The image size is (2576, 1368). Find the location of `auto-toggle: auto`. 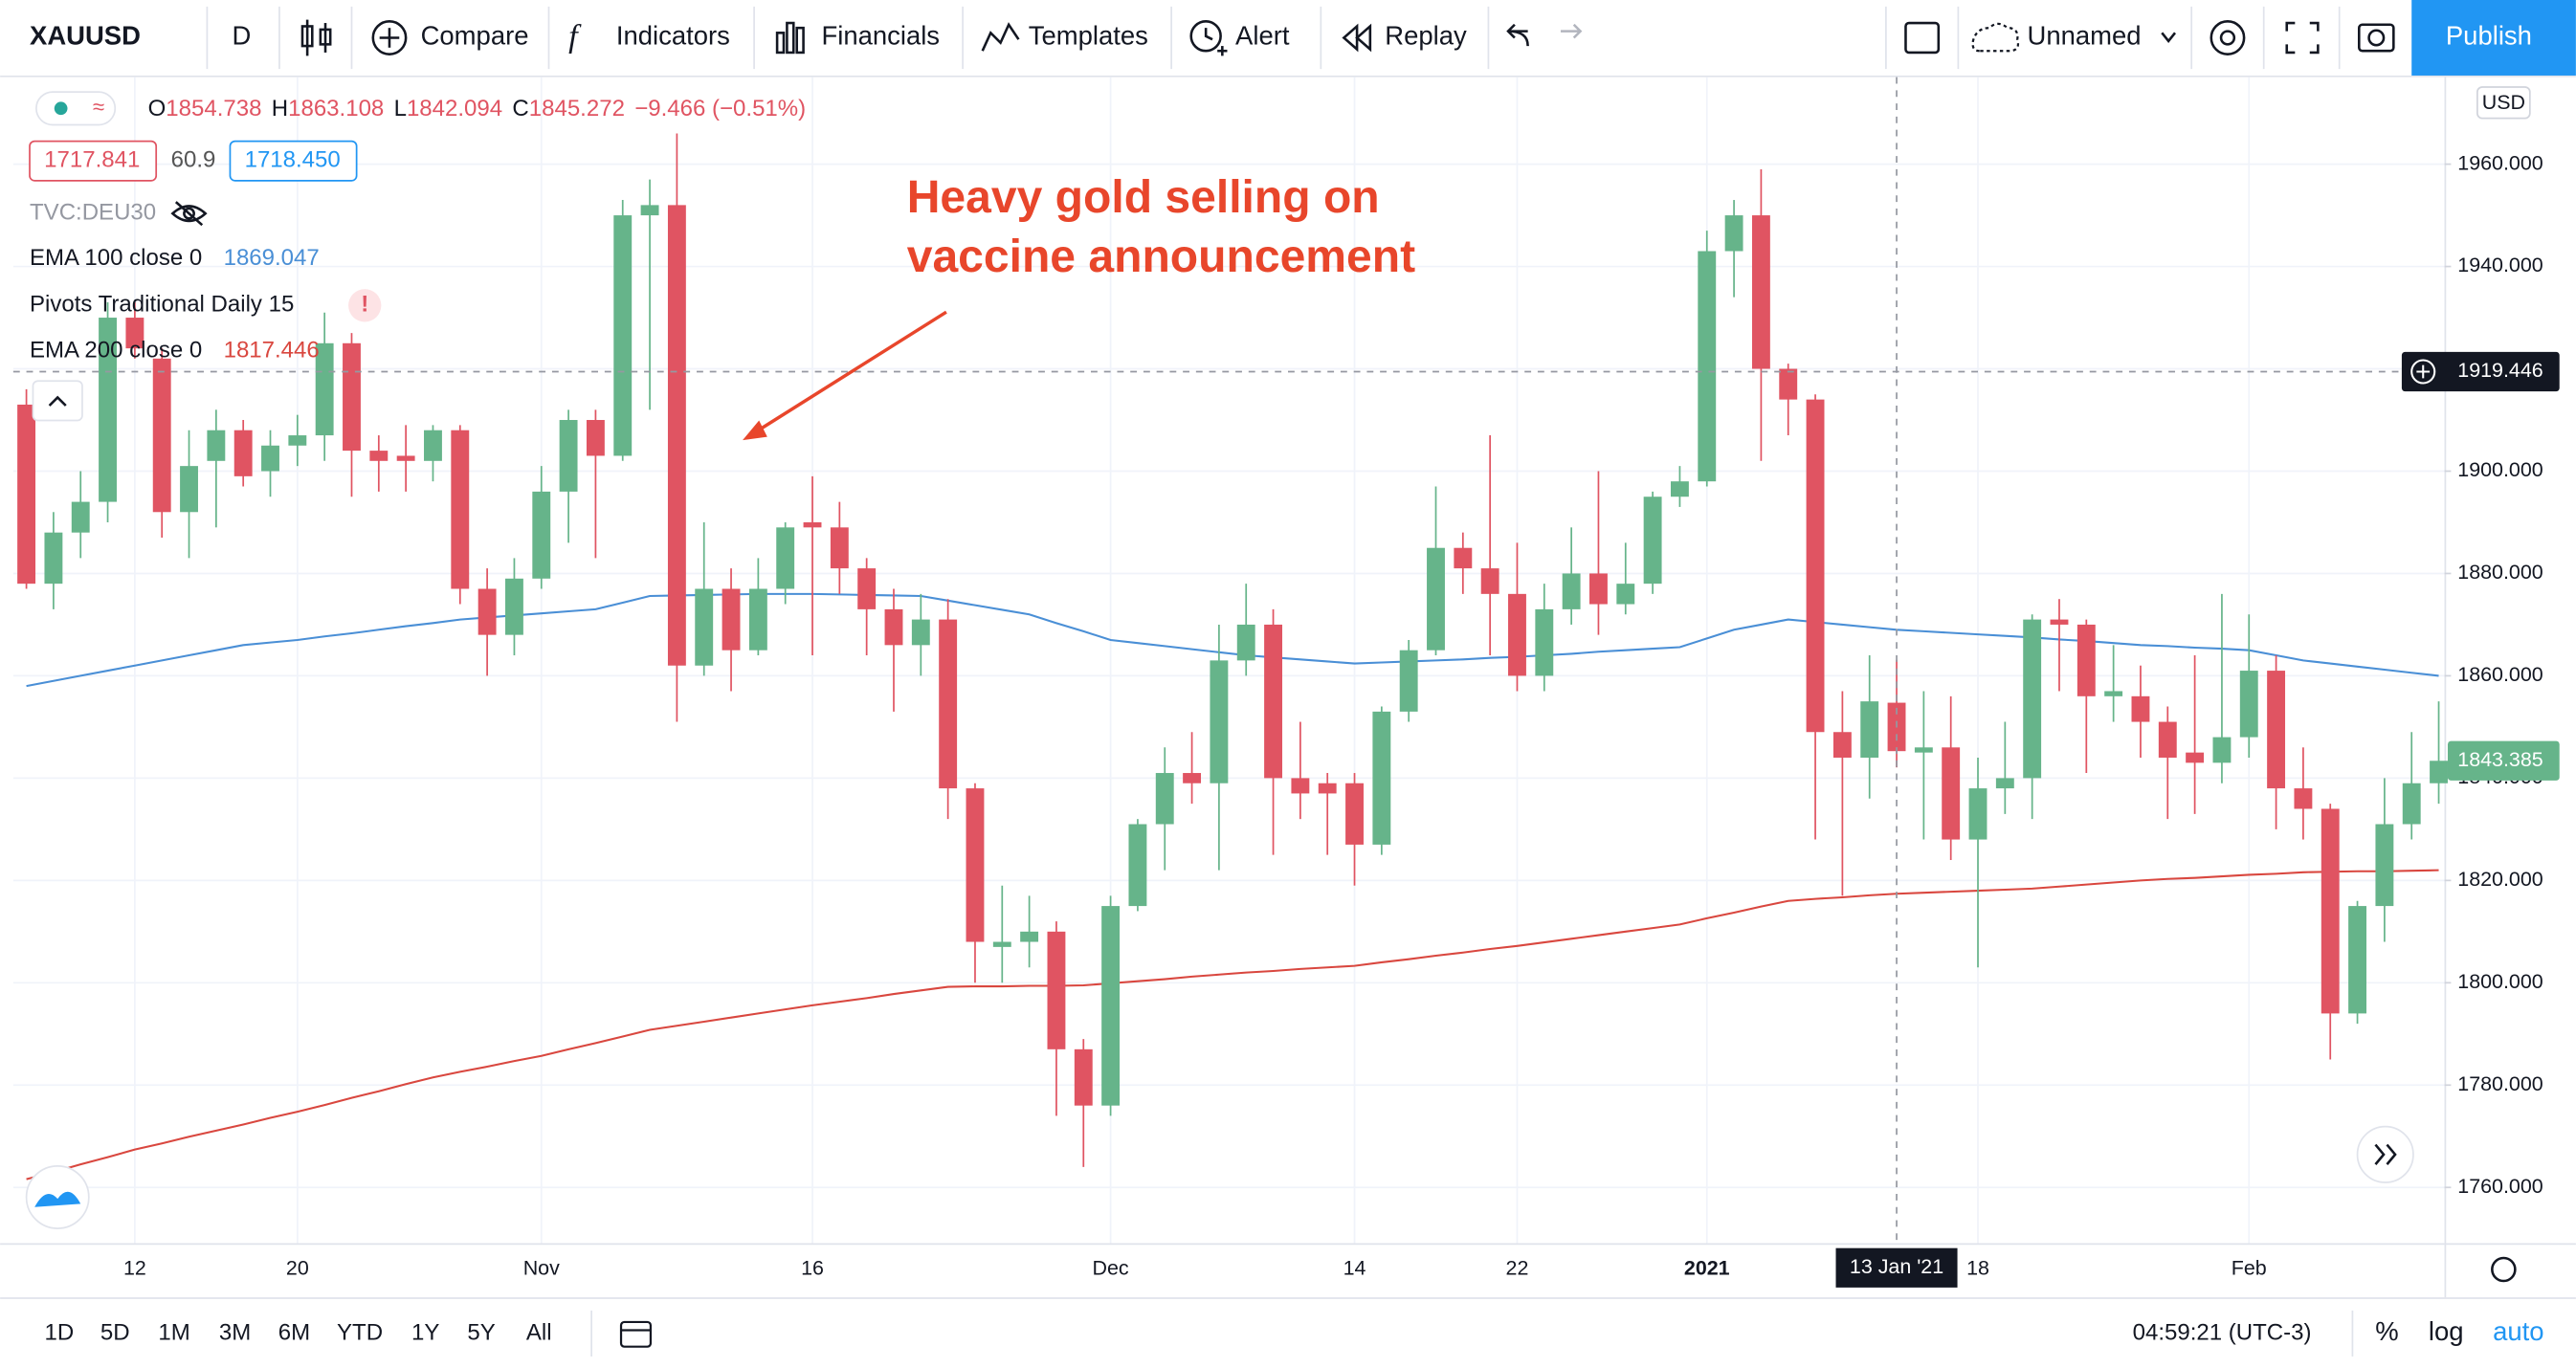

auto-toggle: auto is located at coordinates (2518, 1331).